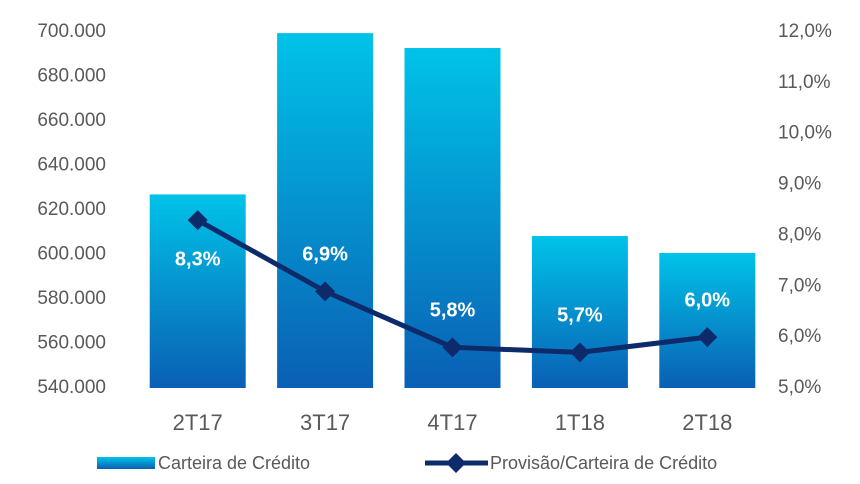 This screenshot has height=484, width=860. What do you see at coordinates (71, 31) in the screenshot?
I see `y-tick-label: 700.000` at bounding box center [71, 31].